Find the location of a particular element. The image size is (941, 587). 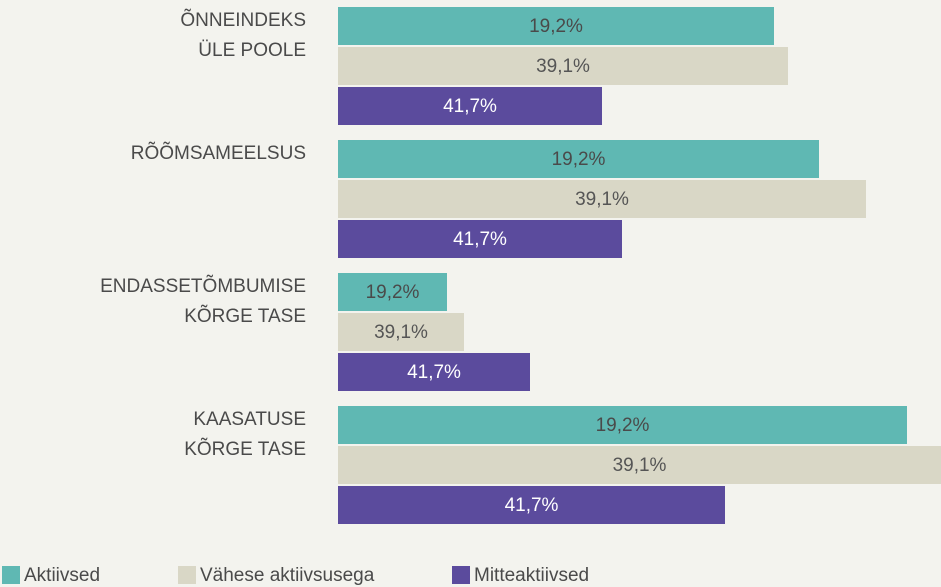

category-label: RÕÕMSAMEELSUS is located at coordinates (218, 153).